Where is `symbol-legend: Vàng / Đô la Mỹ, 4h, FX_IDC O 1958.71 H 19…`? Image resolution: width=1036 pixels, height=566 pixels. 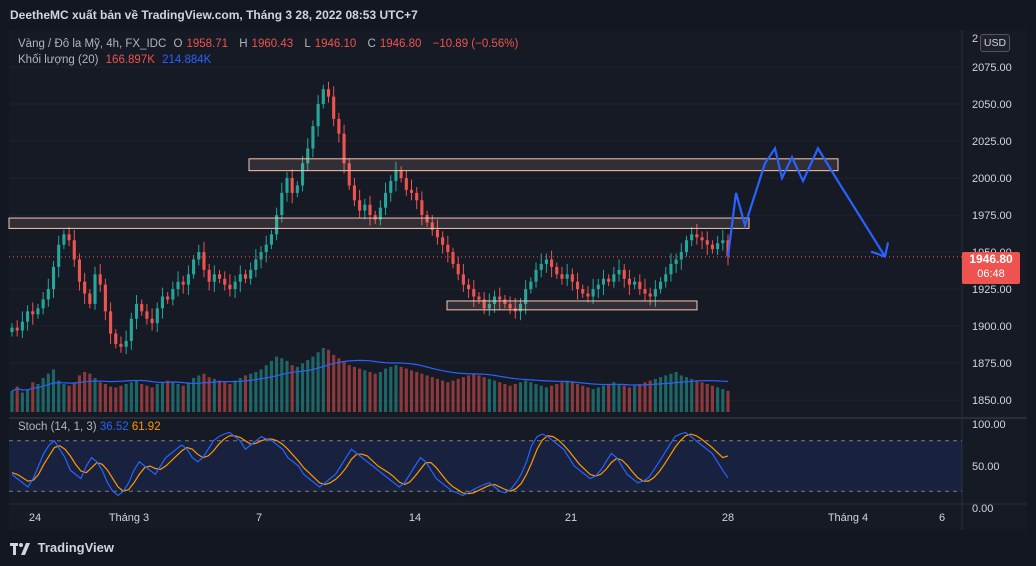
symbol-legend: Vàng / Đô la Mỹ, 4h, FX_IDC O 1958.71 H 19… is located at coordinates (270, 52).